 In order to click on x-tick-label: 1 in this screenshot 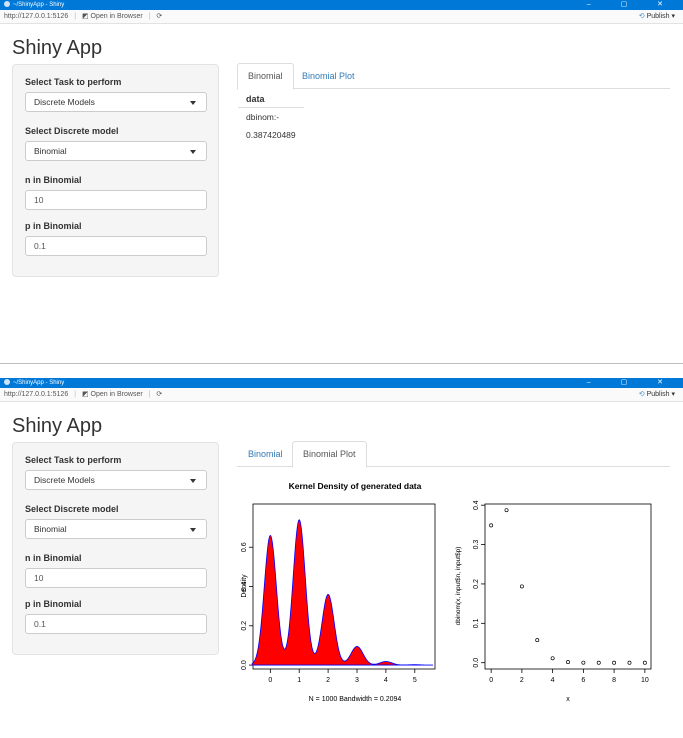, I will do `click(299, 680)`.